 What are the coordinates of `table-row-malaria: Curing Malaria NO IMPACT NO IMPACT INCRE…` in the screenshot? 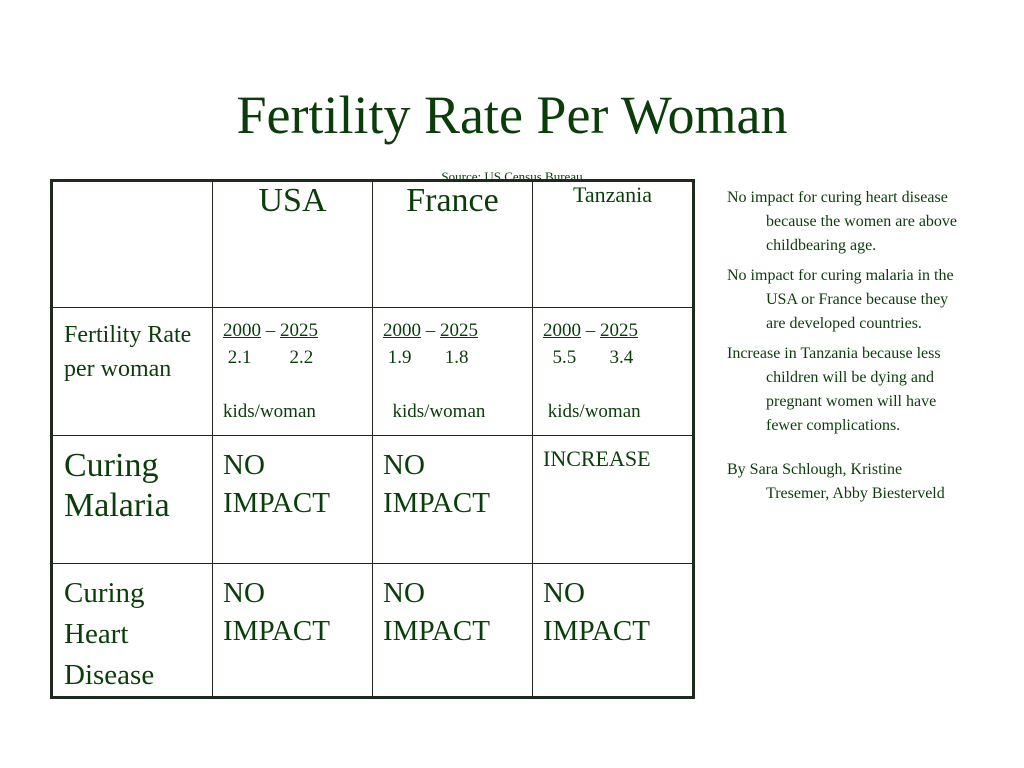 It's located at (372, 499).